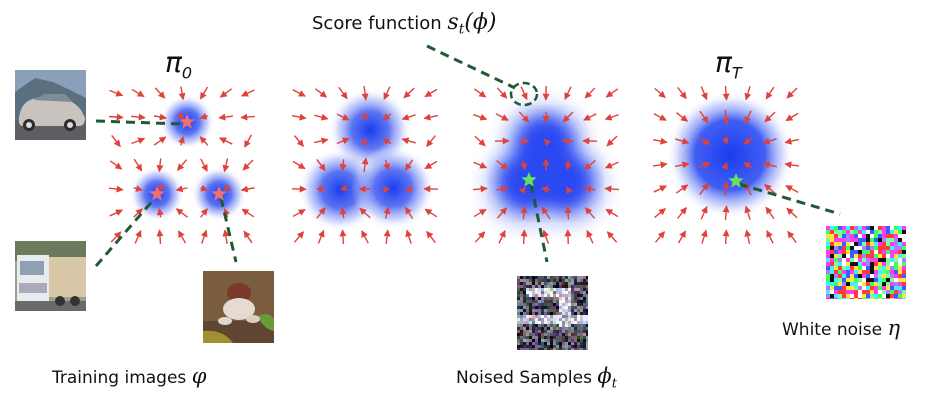 The image size is (928, 400). I want to click on noise-connector, so click(789, 199).